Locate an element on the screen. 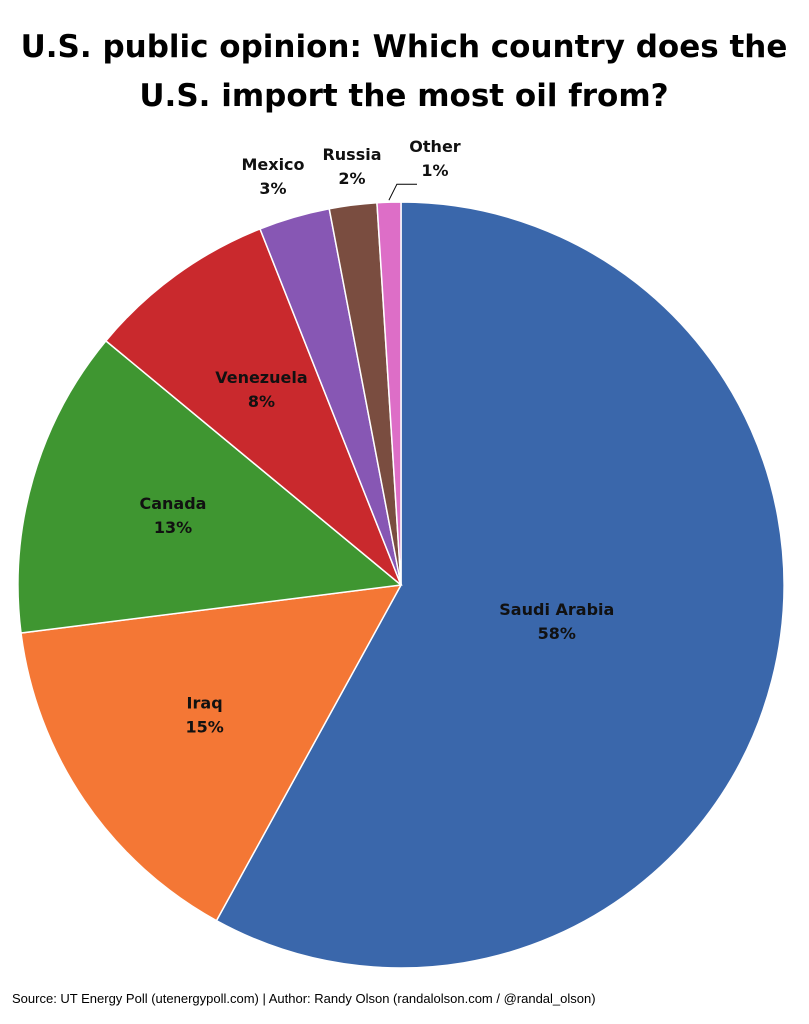  slice-label: Venezuela is located at coordinates (261, 377).